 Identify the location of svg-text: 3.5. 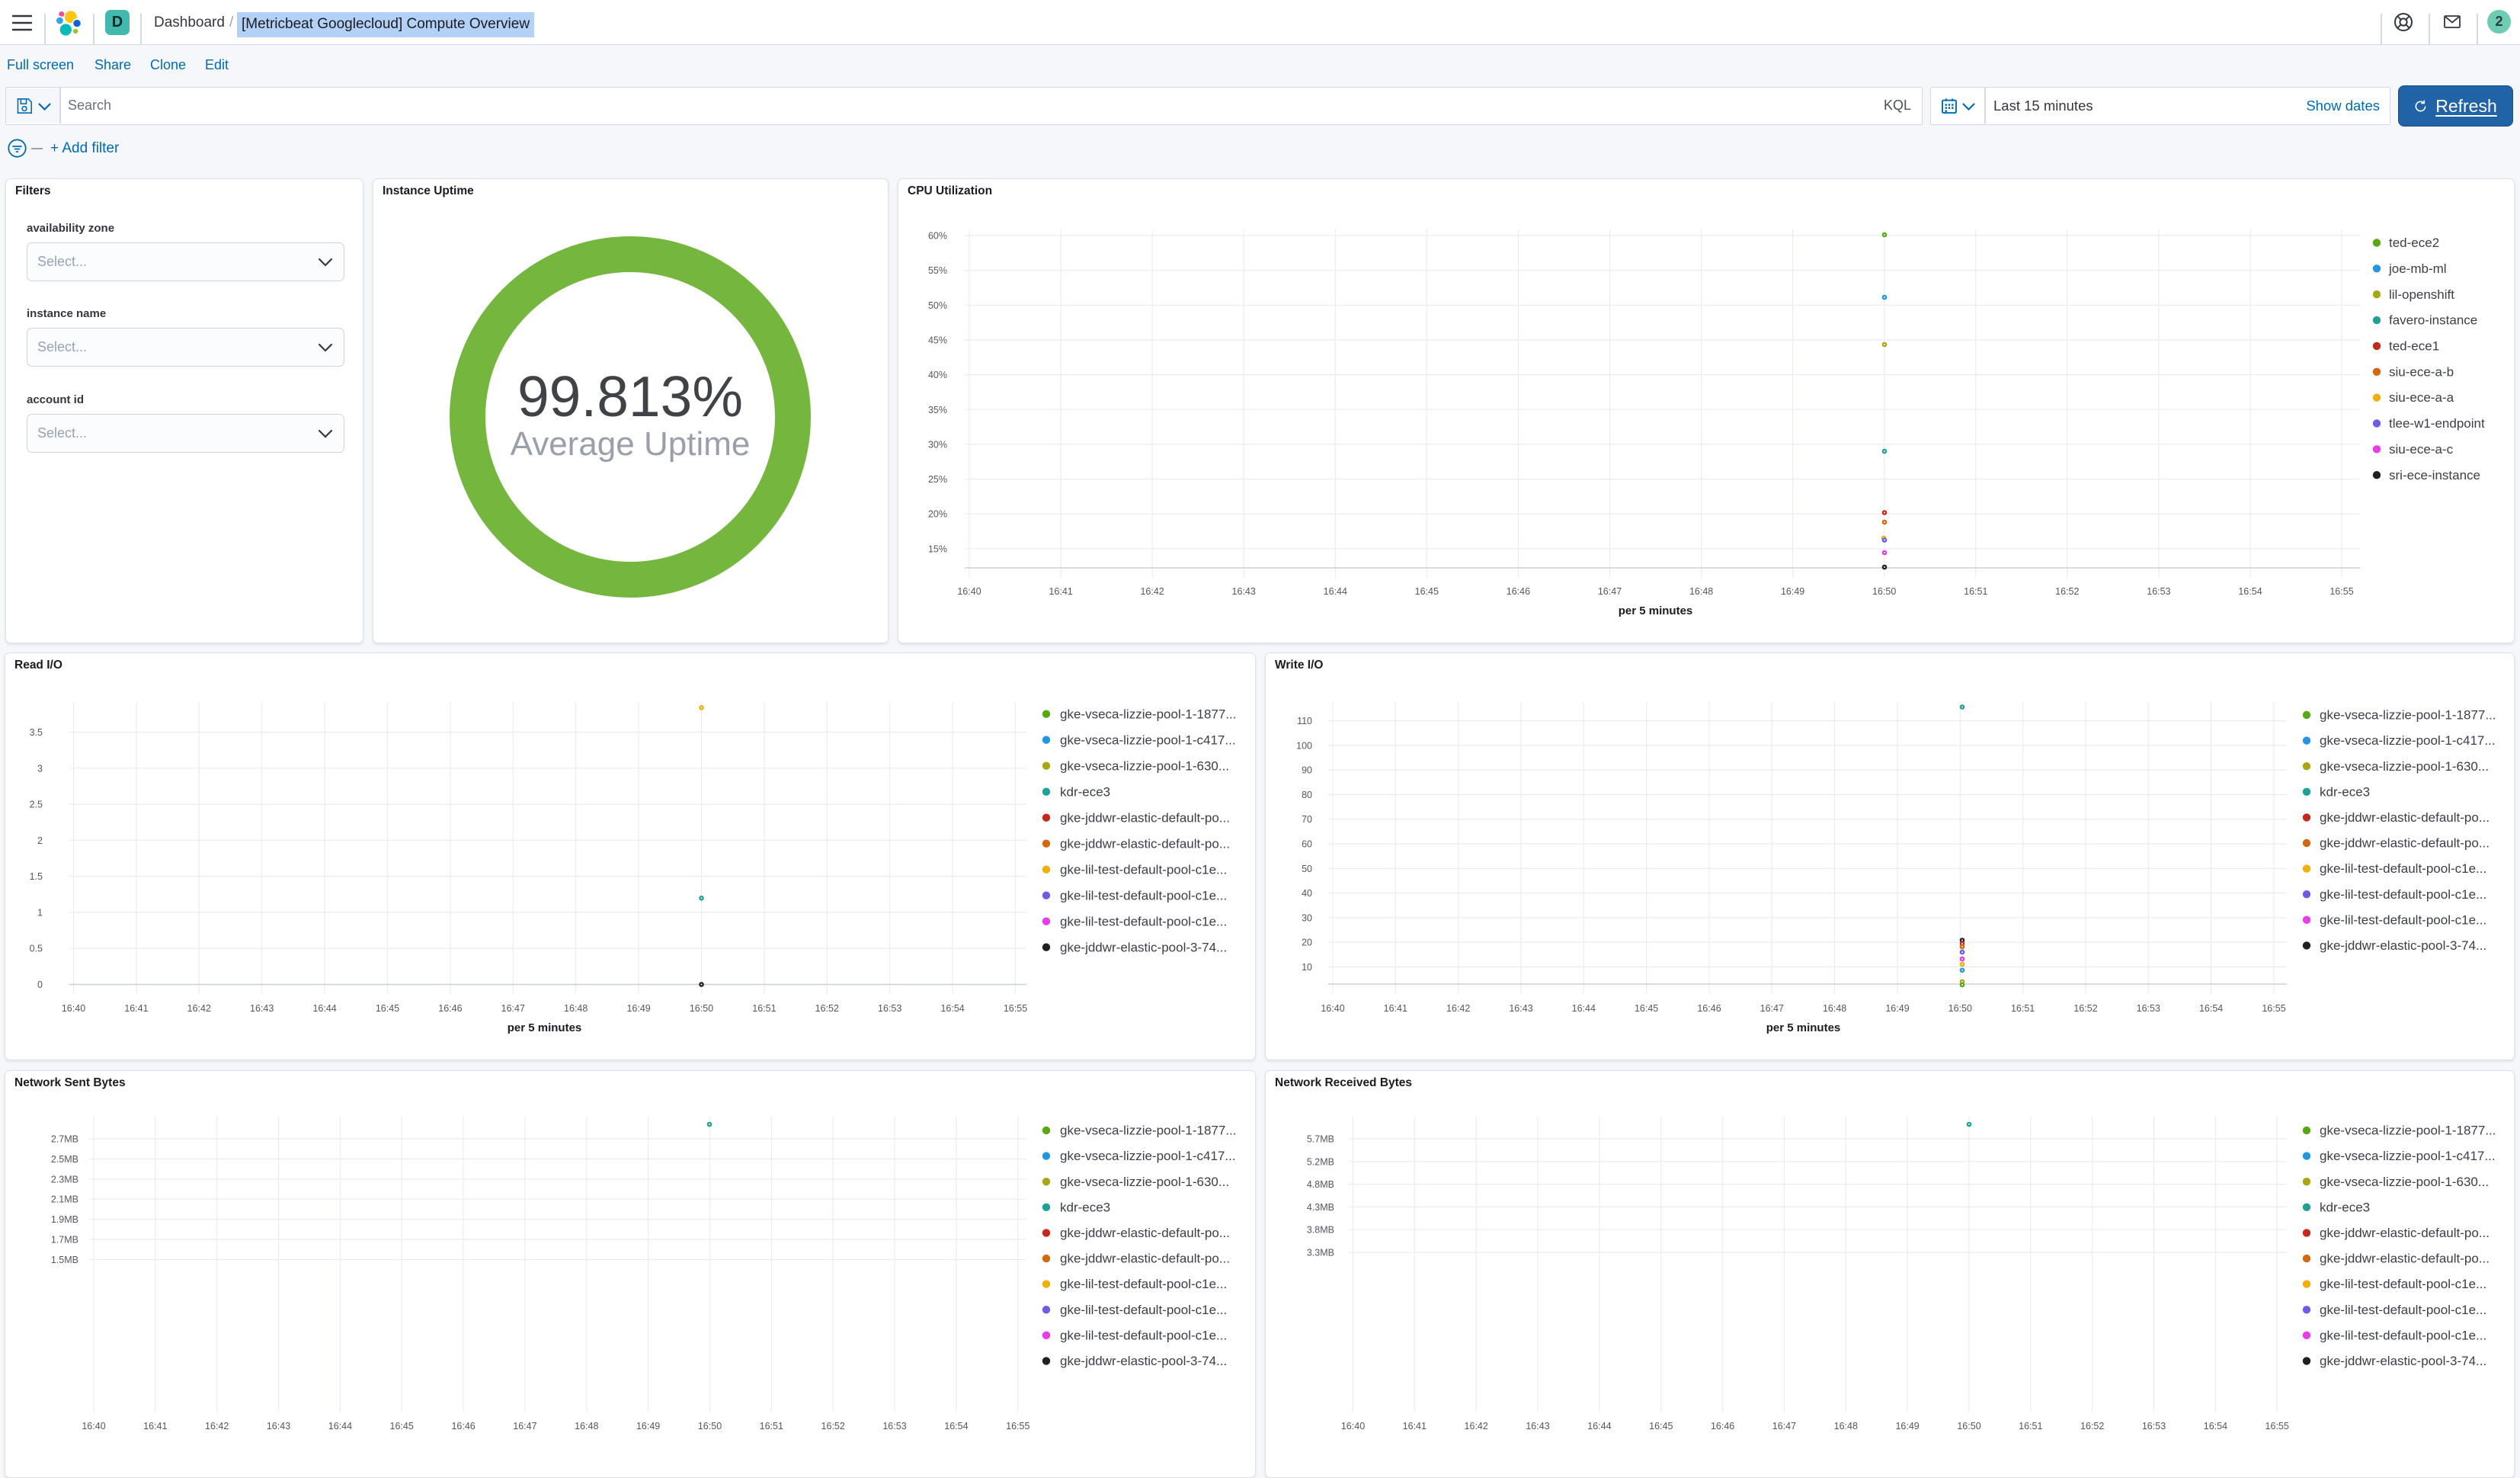
(36, 732).